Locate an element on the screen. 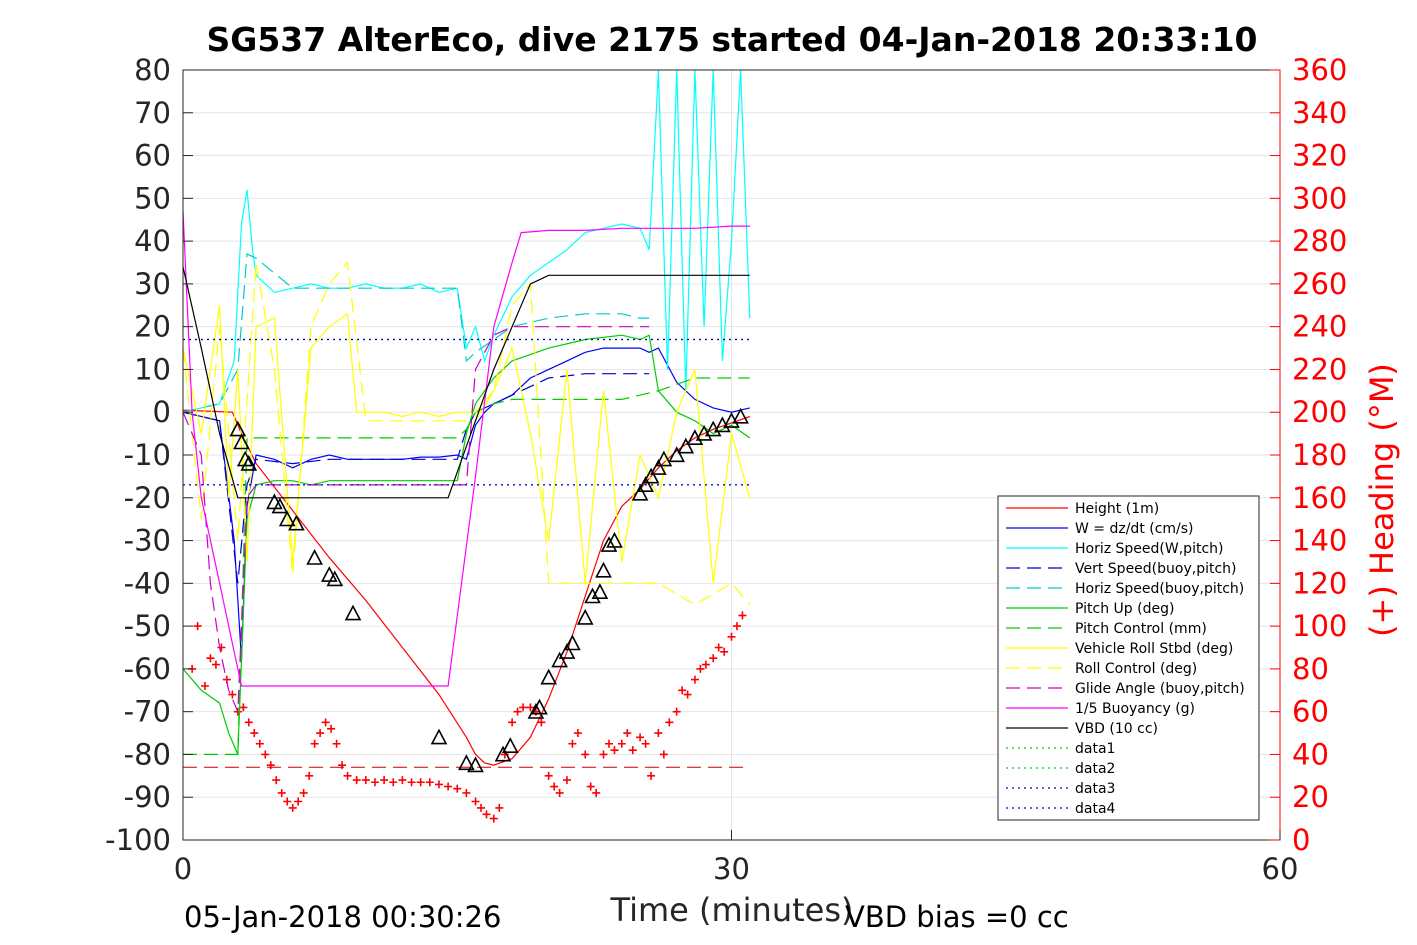 The height and width of the screenshot is (945, 1417). legend-label-10: 1/5 Buoyancy (g) is located at coordinates (1135, 709).